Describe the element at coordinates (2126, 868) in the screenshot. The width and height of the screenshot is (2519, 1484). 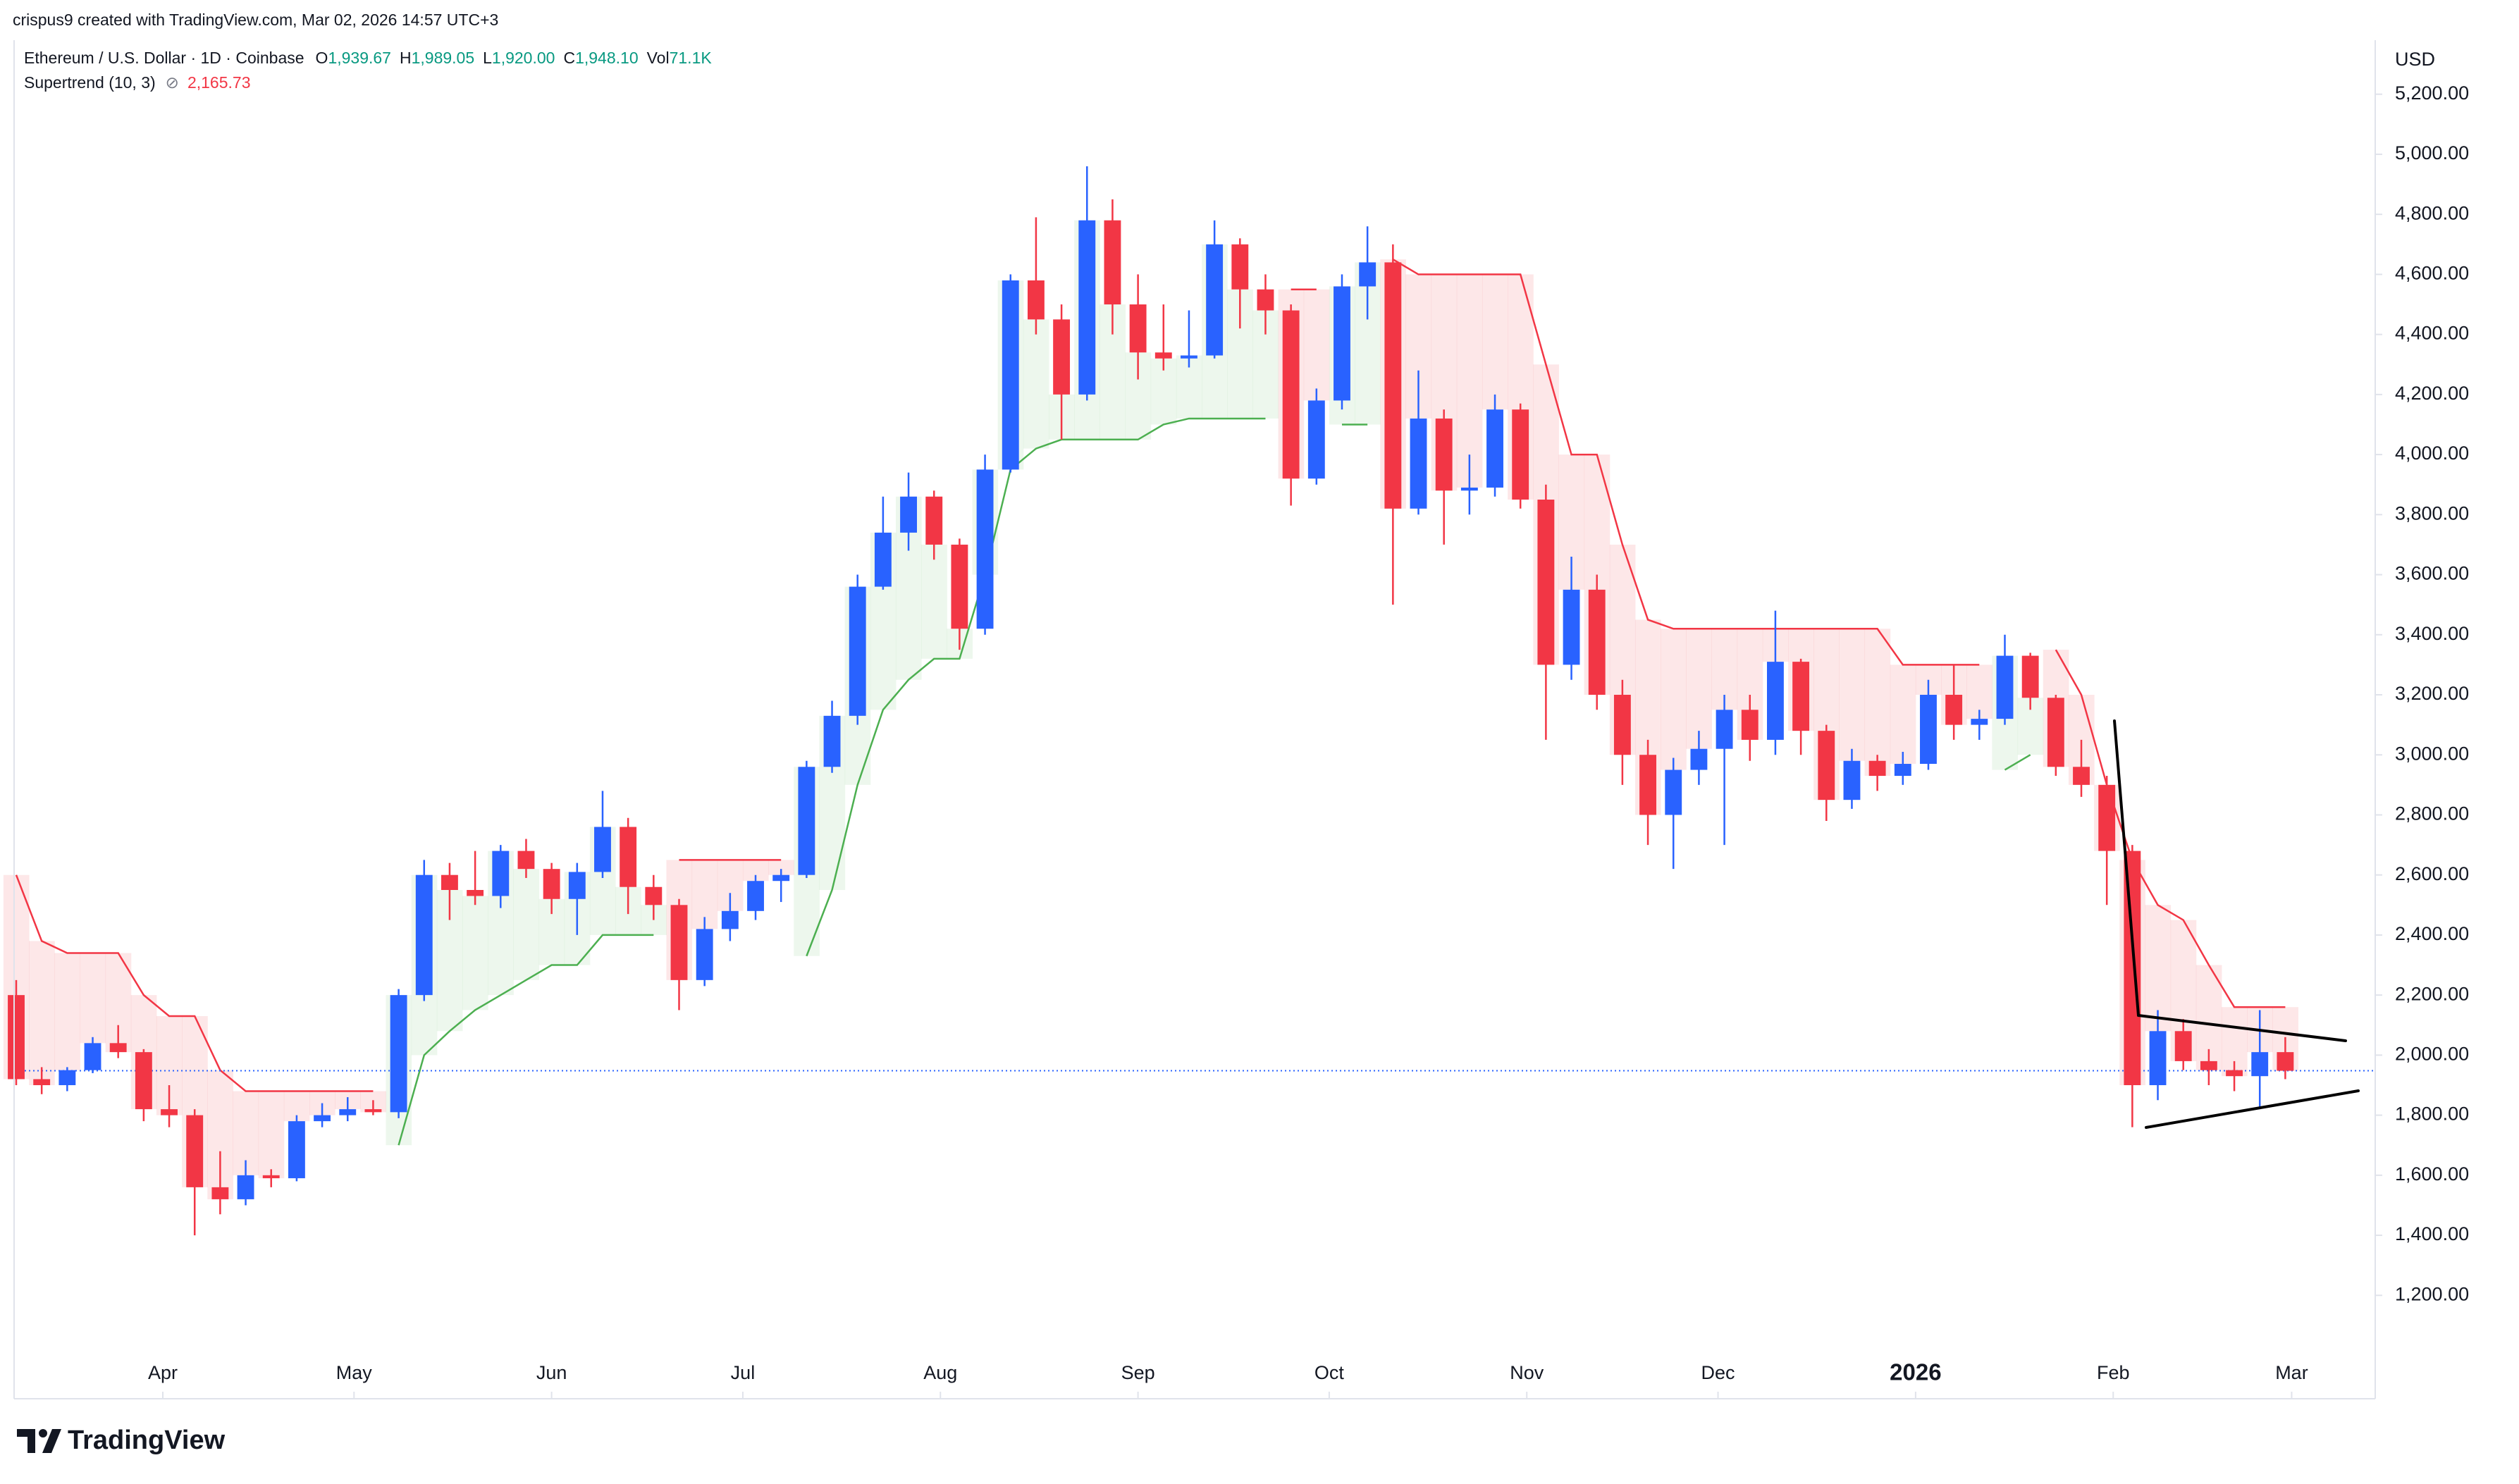
I see `drawing-line` at that location.